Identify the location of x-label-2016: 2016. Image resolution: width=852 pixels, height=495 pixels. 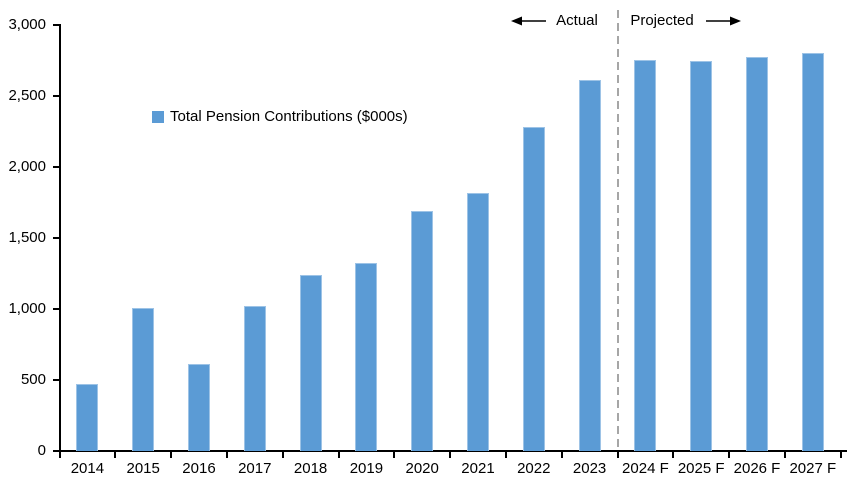
(199, 468).